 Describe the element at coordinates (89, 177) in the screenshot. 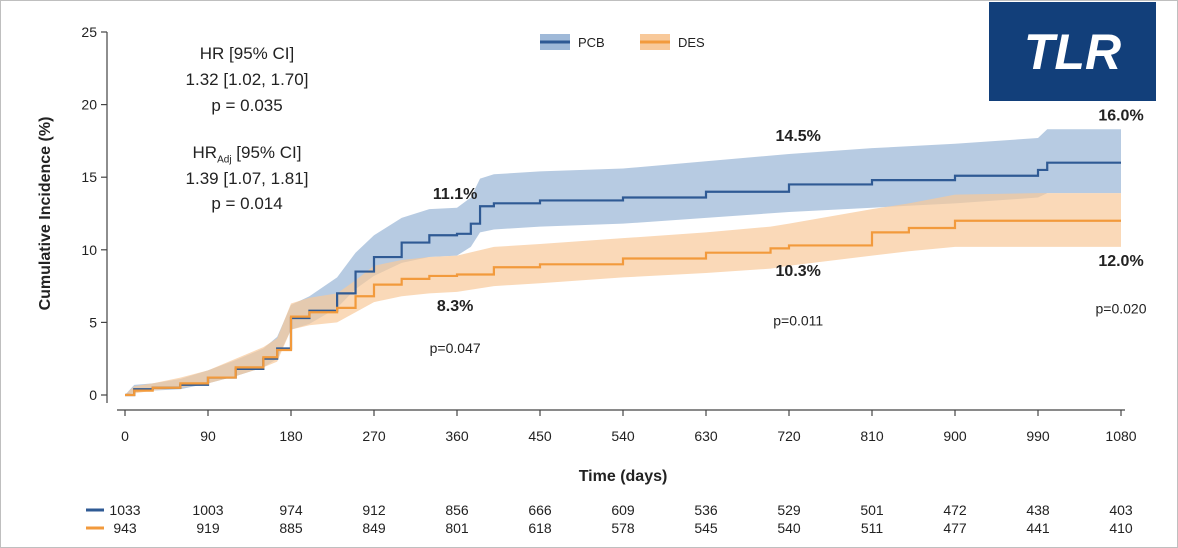

I see `y-tick-label: 15` at that location.